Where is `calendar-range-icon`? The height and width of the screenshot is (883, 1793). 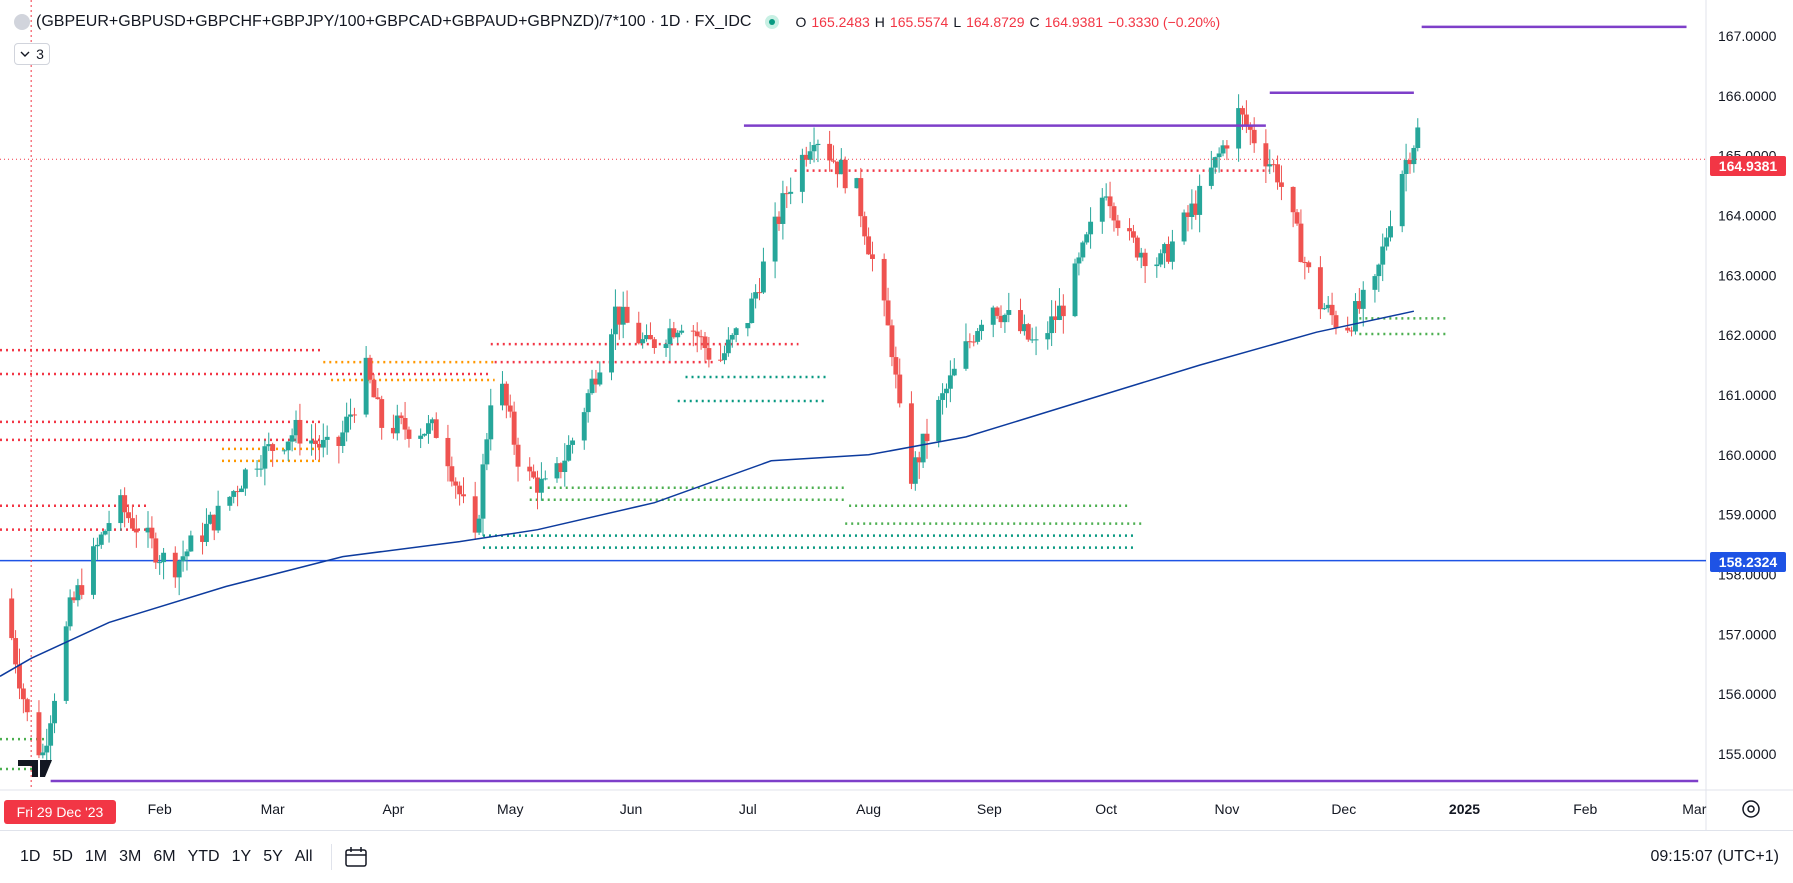
calendar-range-icon is located at coordinates (356, 857).